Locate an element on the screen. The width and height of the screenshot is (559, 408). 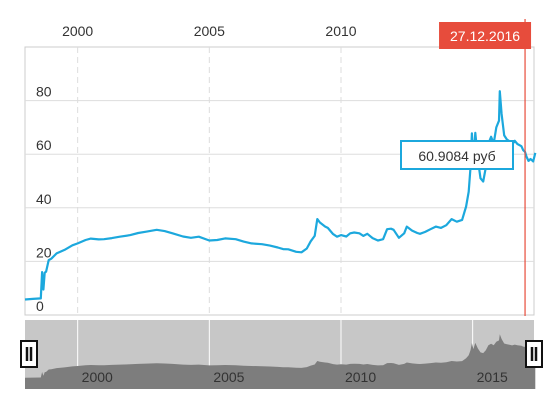
x-tick-label: 2005 is located at coordinates (209, 31).